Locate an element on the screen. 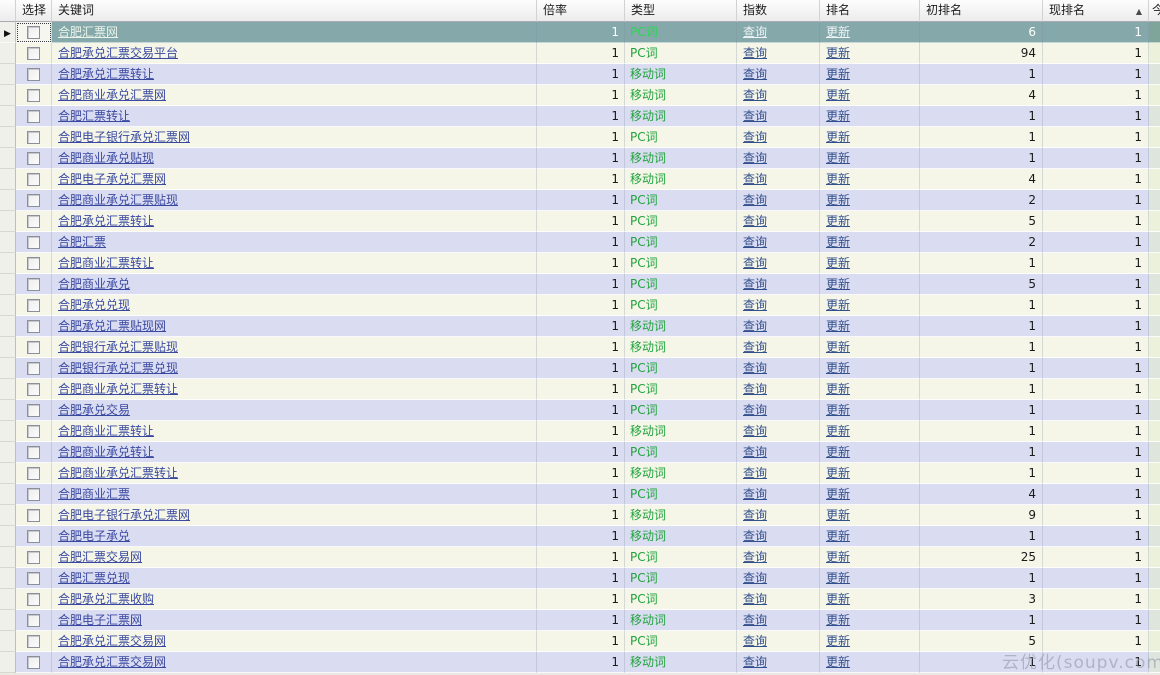 This screenshot has width=1160, height=675. table-row: ▶ 合肥商业汇票转让 1 移动词 查询 更新 1 1 is located at coordinates (580, 431).